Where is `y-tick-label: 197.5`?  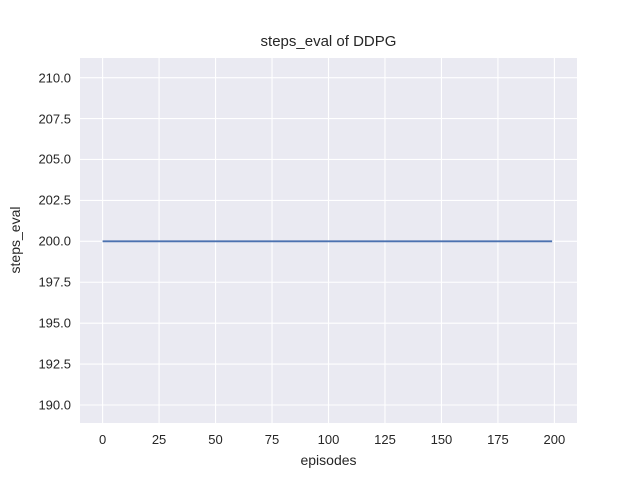 y-tick-label: 197.5 is located at coordinates (54, 282).